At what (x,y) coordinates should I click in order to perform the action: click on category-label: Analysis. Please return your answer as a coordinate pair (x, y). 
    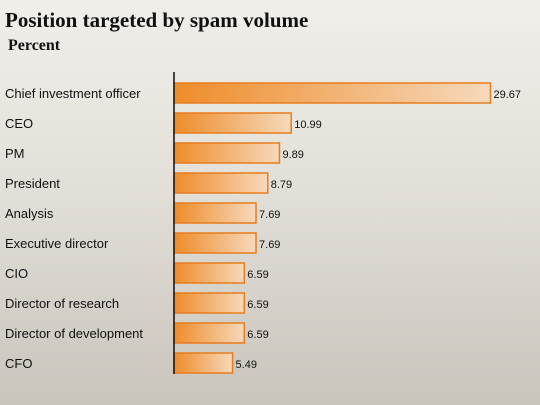
    Looking at the image, I should click on (29, 213).